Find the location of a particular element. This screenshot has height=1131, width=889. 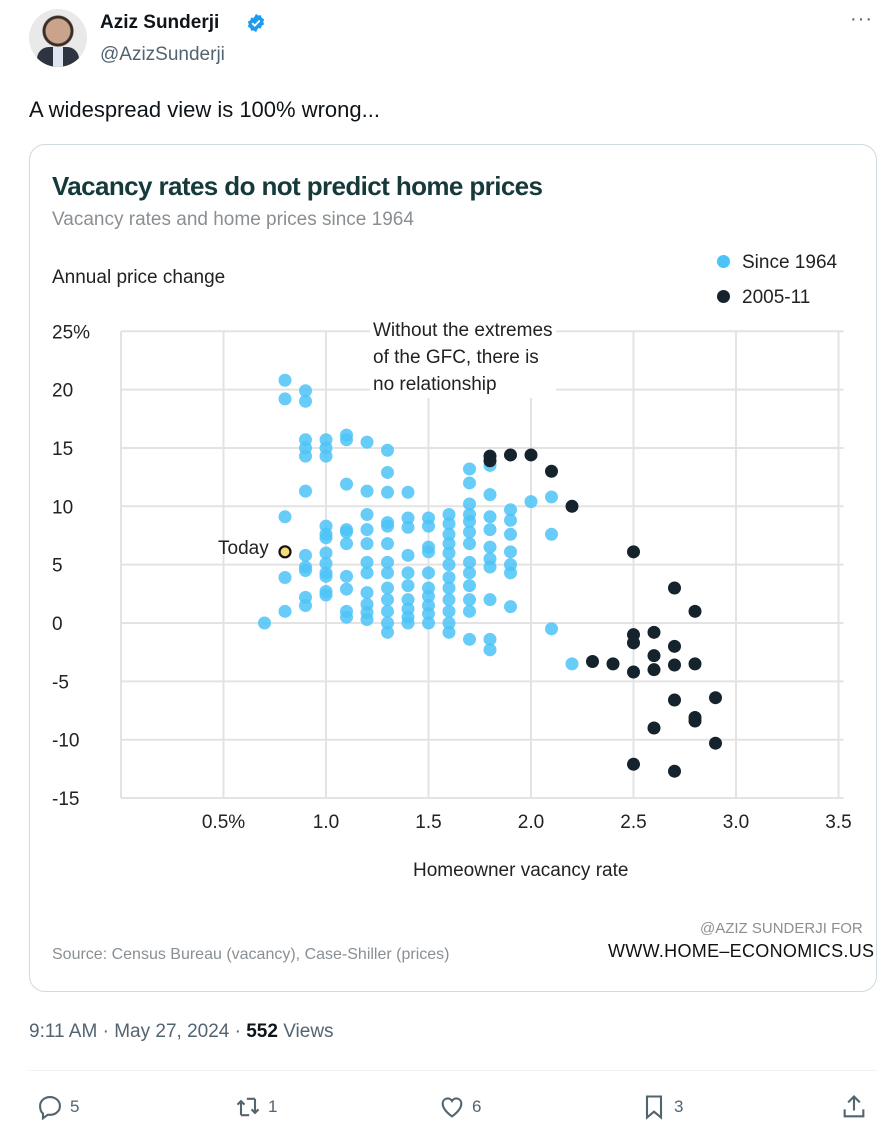

author-name: Aziz Sunderji is located at coordinates (160, 22).